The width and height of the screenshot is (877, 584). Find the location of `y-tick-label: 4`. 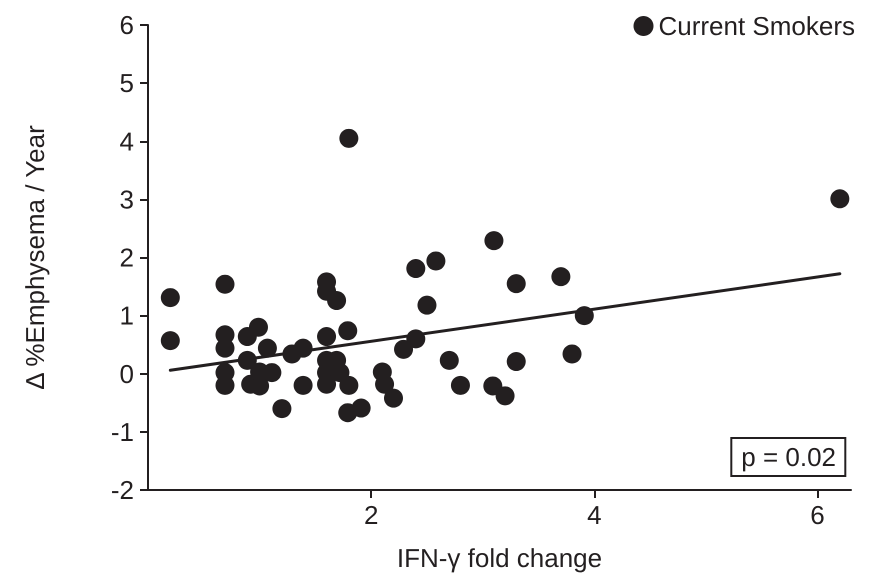

y-tick-label: 4 is located at coordinates (127, 141).